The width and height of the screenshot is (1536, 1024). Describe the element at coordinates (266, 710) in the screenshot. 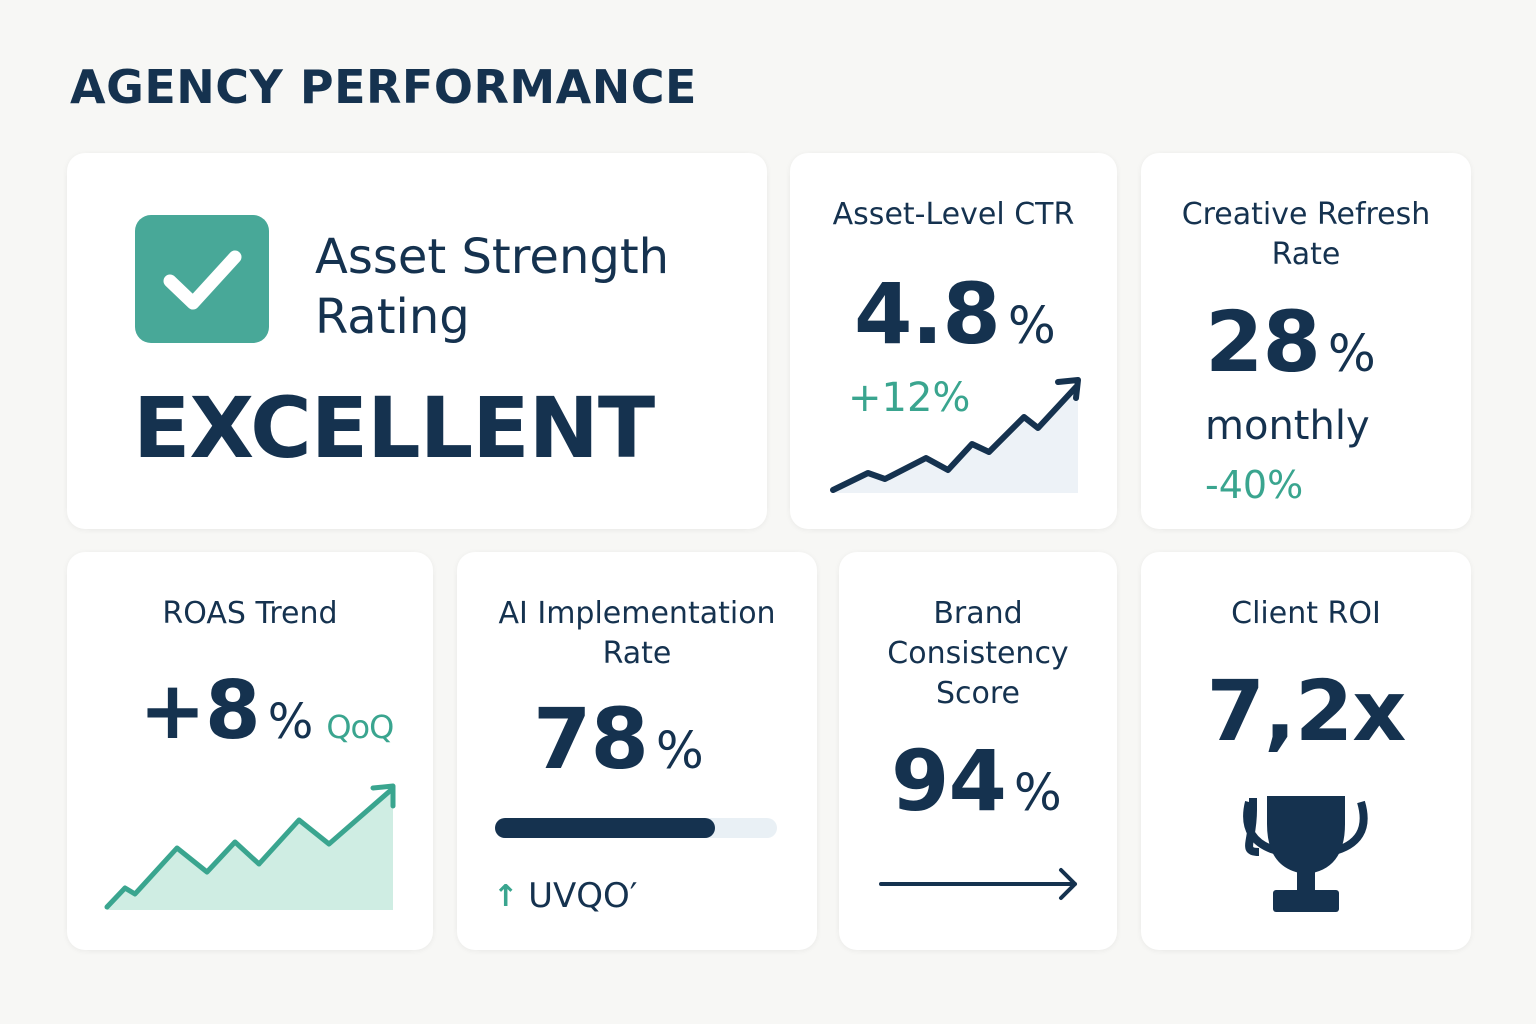

I see `roas-value: +8% QoQ` at that location.